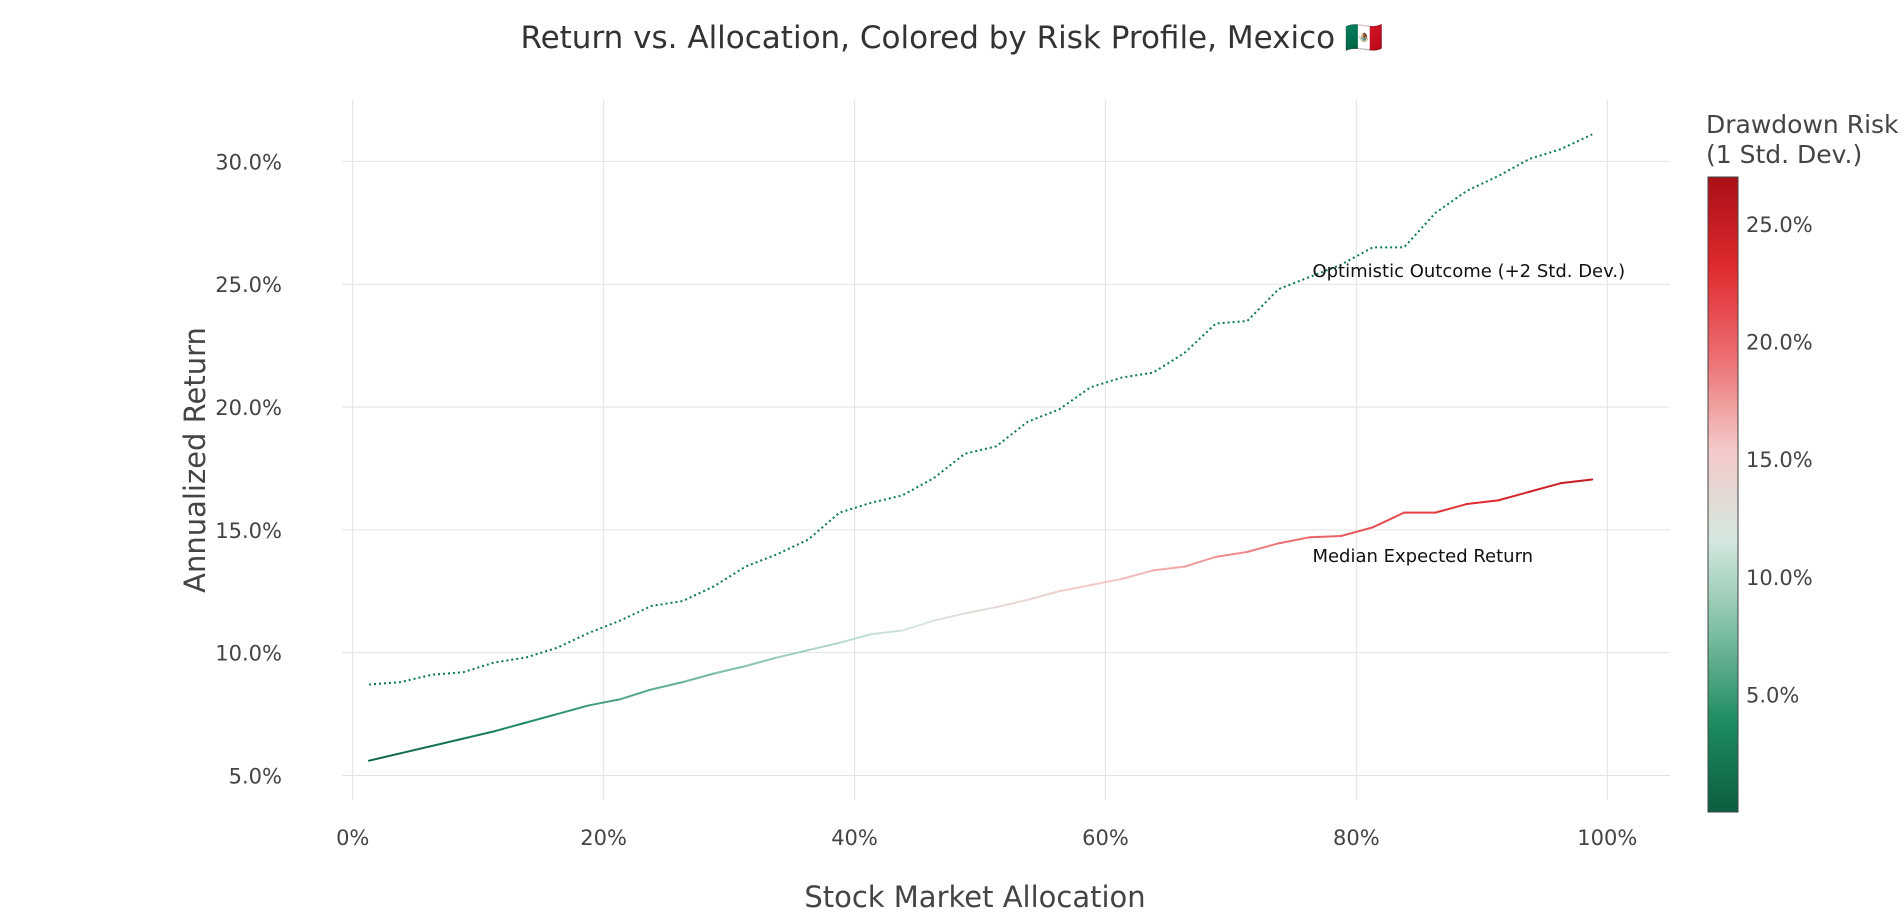  What do you see at coordinates (974, 897) in the screenshot?
I see `x-axis-label: Stock Market Allocation` at bounding box center [974, 897].